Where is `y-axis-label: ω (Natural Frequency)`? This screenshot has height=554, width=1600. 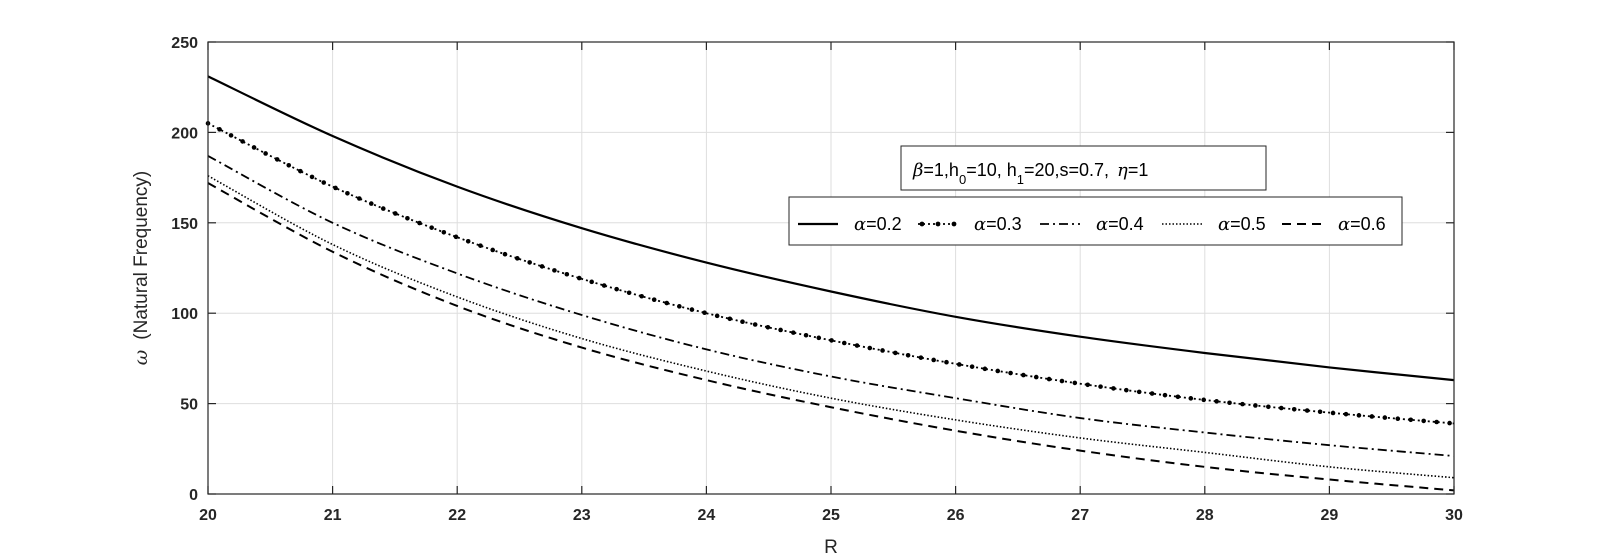 y-axis-label: ω (Natural Frequency) is located at coordinates (141, 268).